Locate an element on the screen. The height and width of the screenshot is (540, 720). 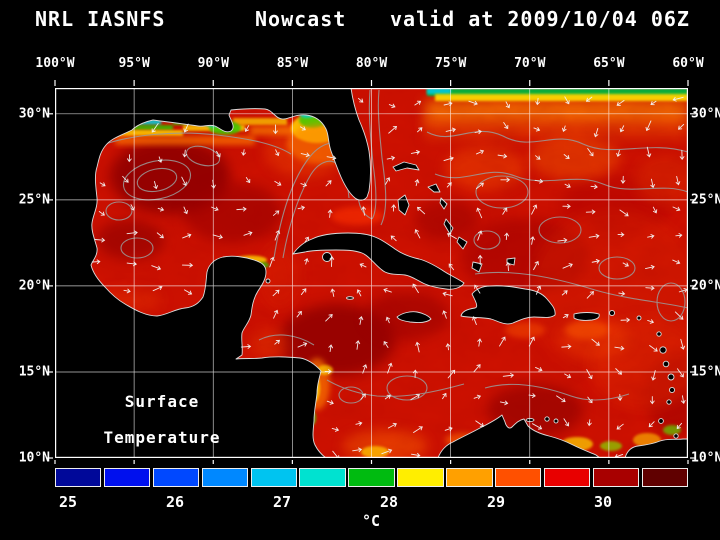
lat-tick-label-left: 25°N is located at coordinates (34, 200).